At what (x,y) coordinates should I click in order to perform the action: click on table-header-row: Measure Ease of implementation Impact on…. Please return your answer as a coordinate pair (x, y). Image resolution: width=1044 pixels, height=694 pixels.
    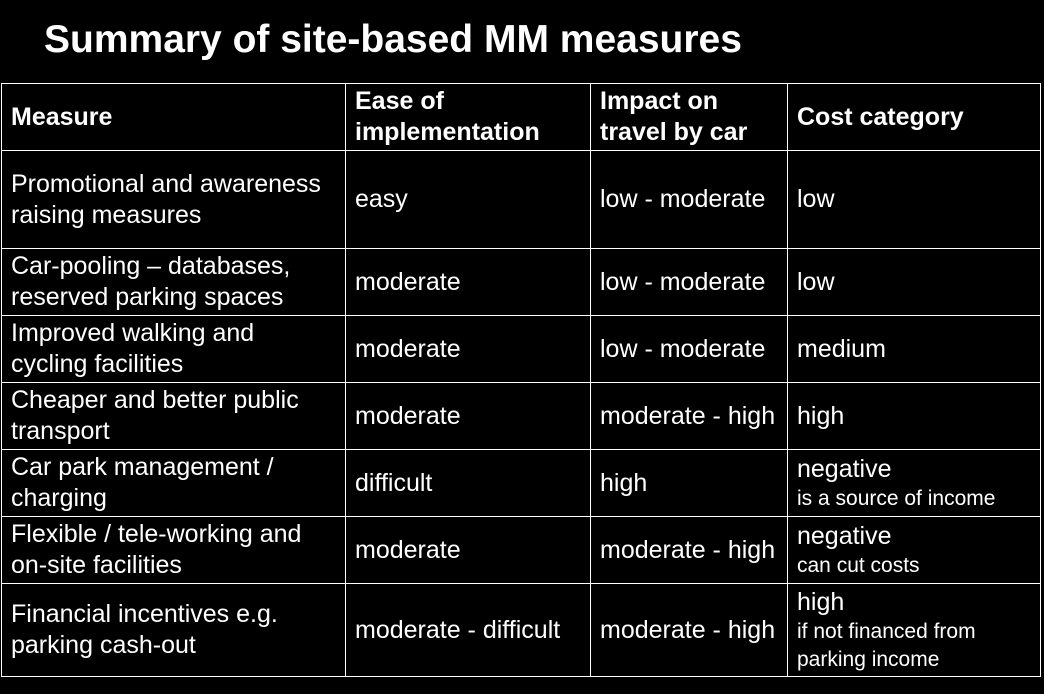
    Looking at the image, I should click on (521, 117).